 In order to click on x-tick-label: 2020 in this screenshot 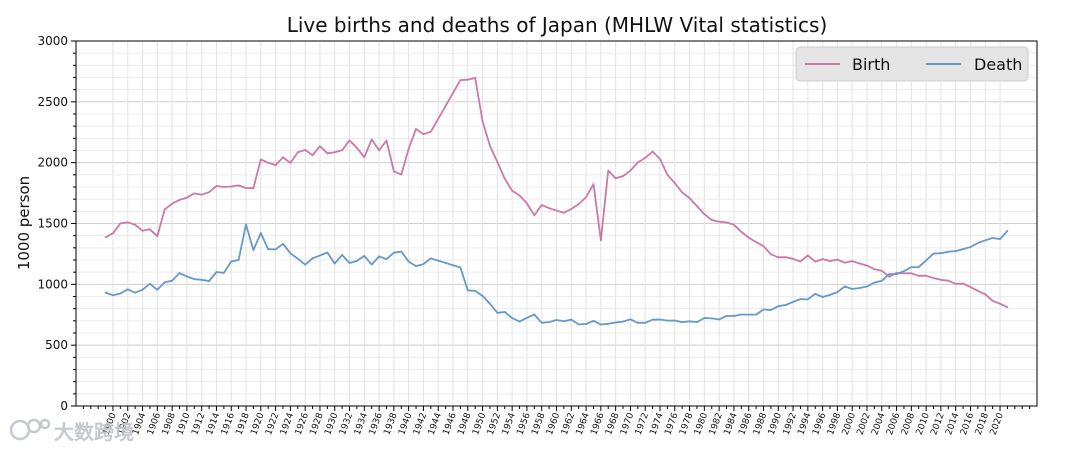, I will do `click(997, 423)`.